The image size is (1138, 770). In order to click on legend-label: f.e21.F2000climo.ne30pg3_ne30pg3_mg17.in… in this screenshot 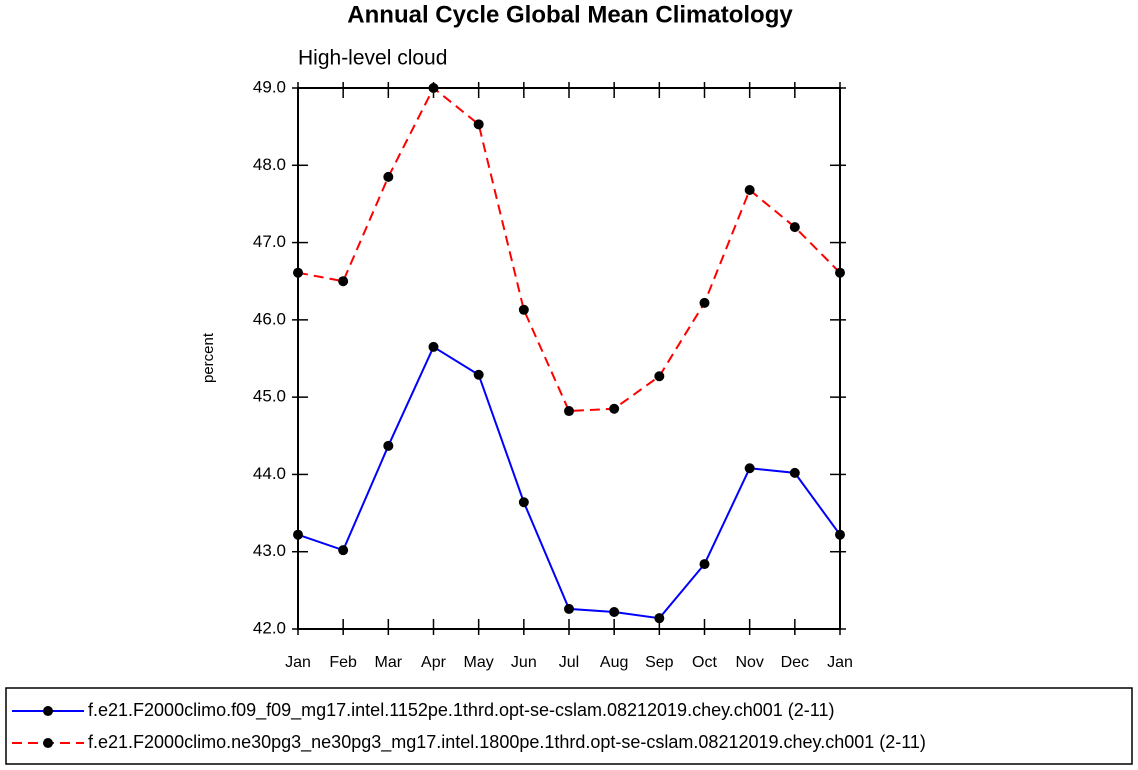, I will do `click(507, 742)`.